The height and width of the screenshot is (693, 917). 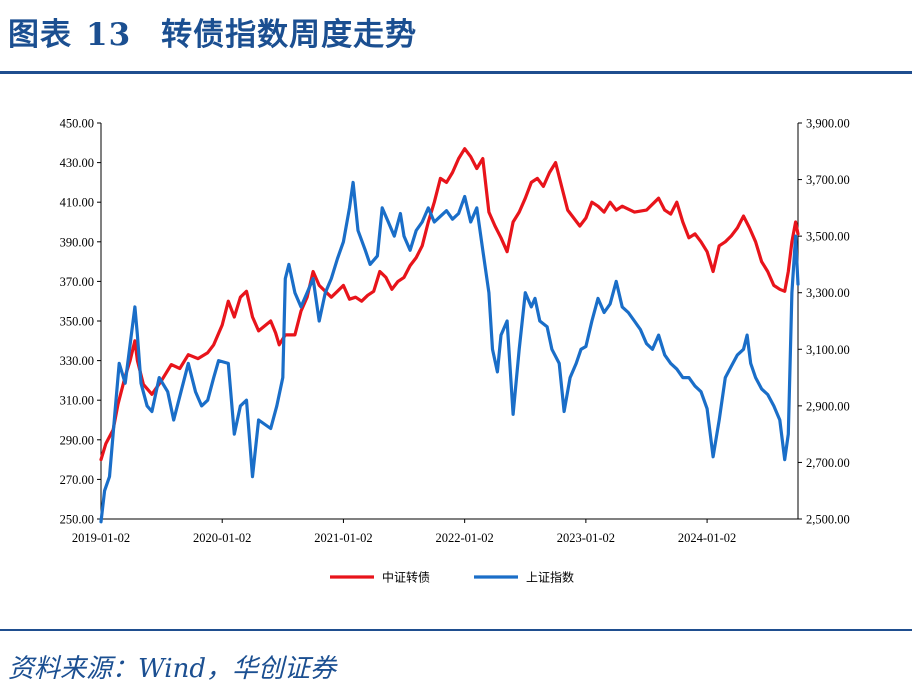 What do you see at coordinates (77, 361) in the screenshot?
I see `left-tick-label: 330.00` at bounding box center [77, 361].